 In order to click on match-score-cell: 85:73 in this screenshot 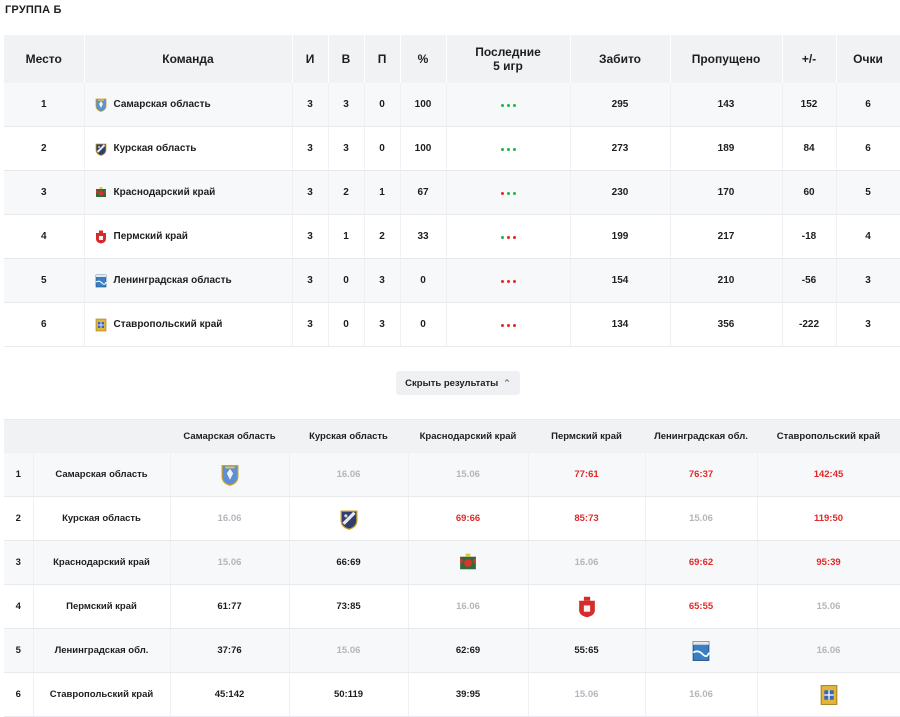, I will do `click(587, 518)`.